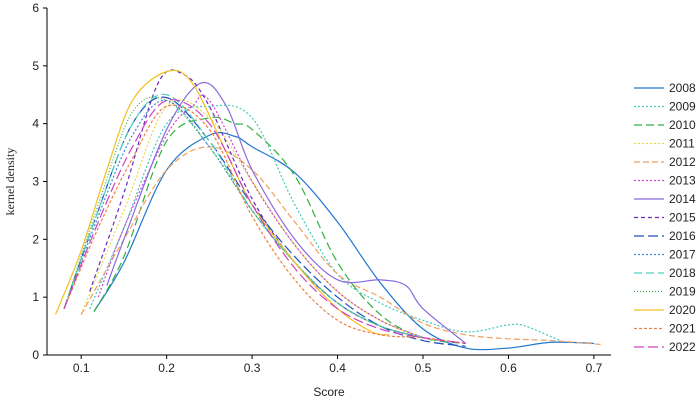 The image size is (699, 401). I want to click on y-axis-title: kernel density, so click(10, 182).